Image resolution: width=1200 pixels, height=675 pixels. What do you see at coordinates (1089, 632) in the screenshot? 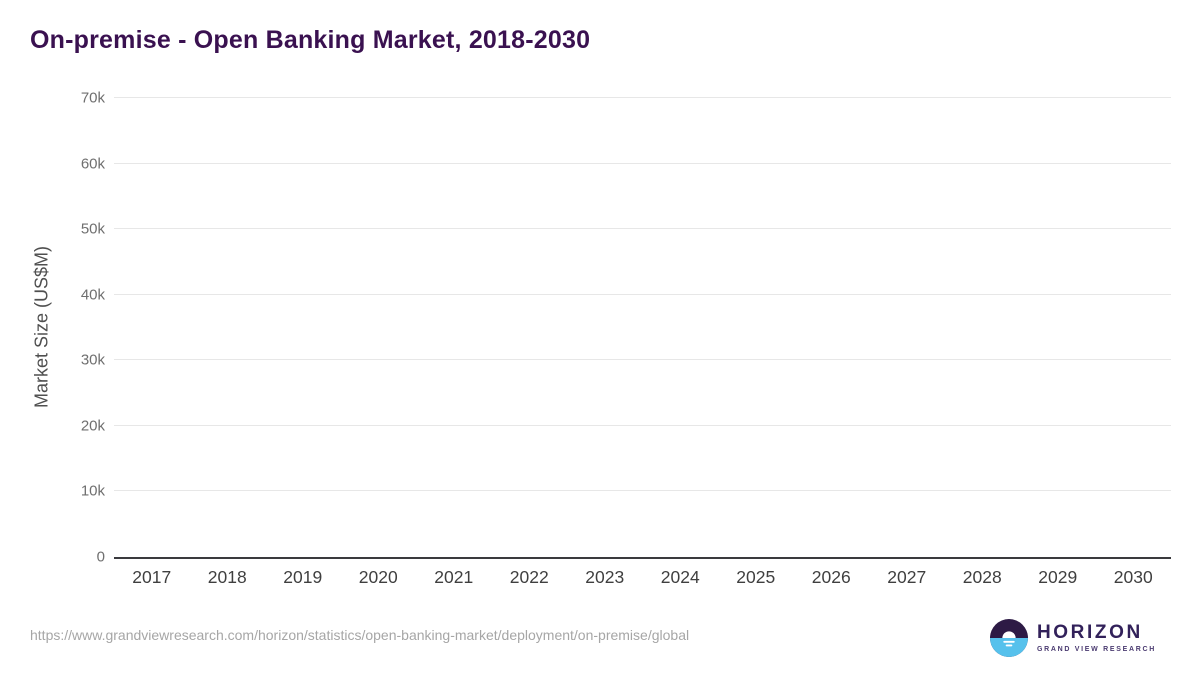
I see `logo-name: HORIZON` at bounding box center [1089, 632].